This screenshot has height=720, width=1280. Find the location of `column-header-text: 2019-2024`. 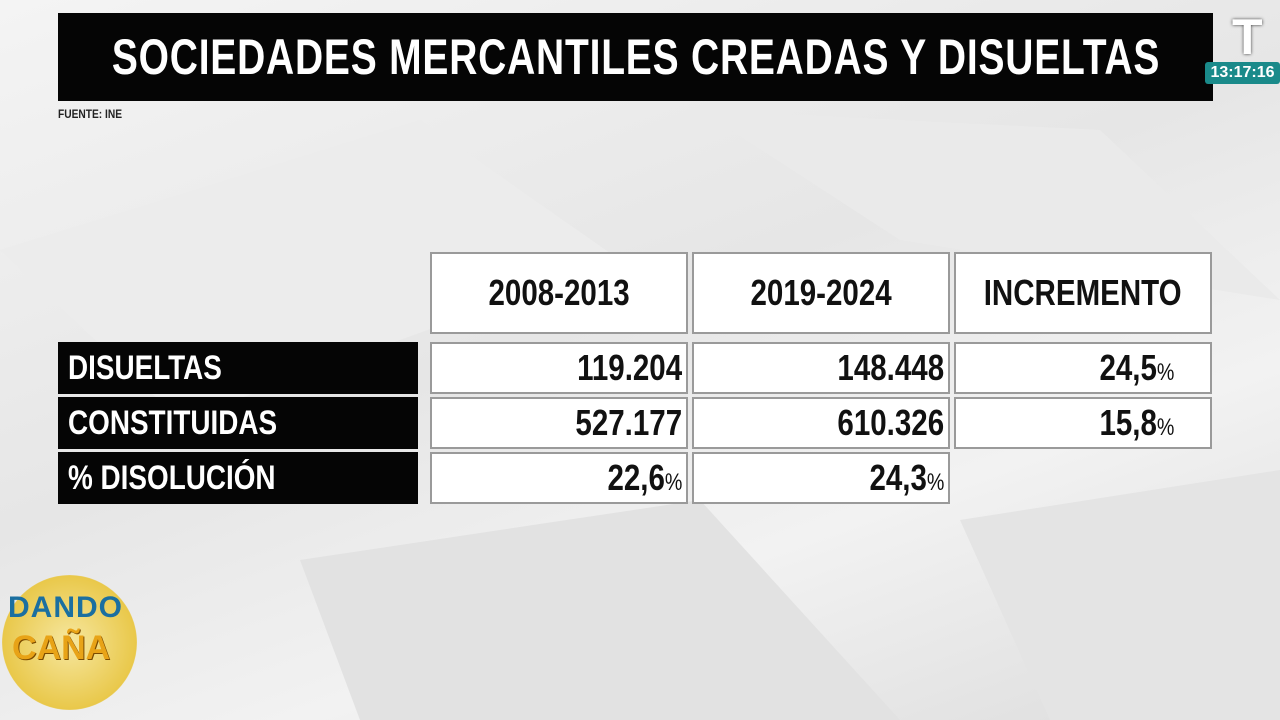

column-header-text: 2019-2024 is located at coordinates (821, 292).